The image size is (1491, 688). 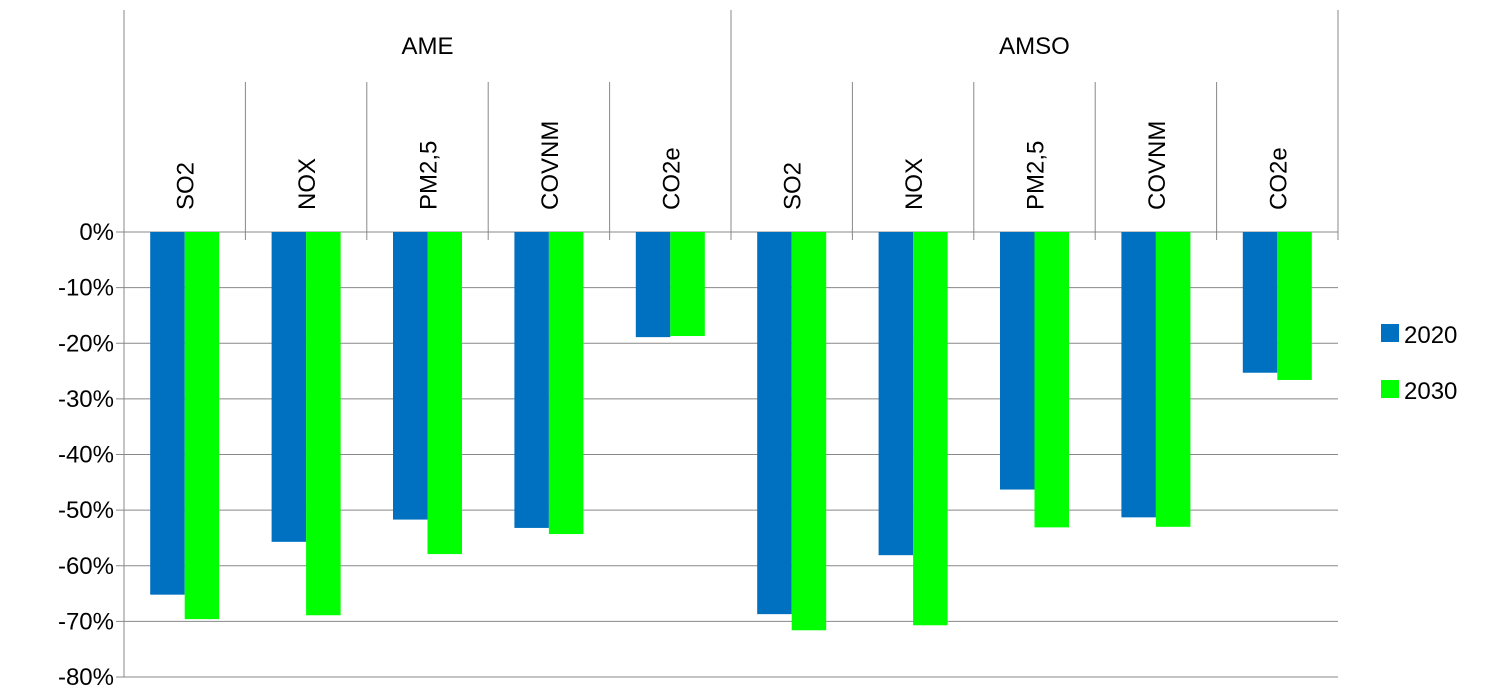 I want to click on category-labels: SO2 NOX PM2,5 COVNM CO2e SO2 NOX PM2,5 COVNM CO2e, so click(x=733, y=165).